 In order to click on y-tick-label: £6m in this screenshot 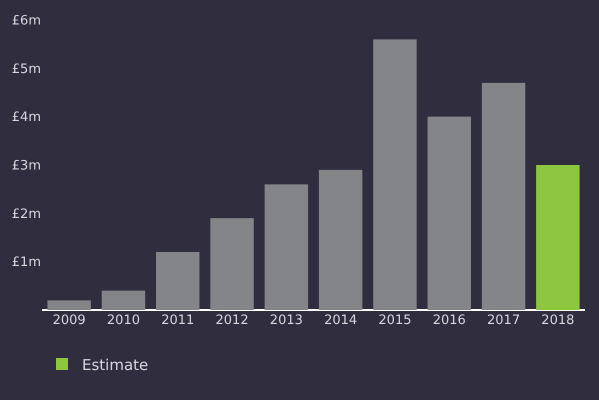, I will do `click(26, 21)`.